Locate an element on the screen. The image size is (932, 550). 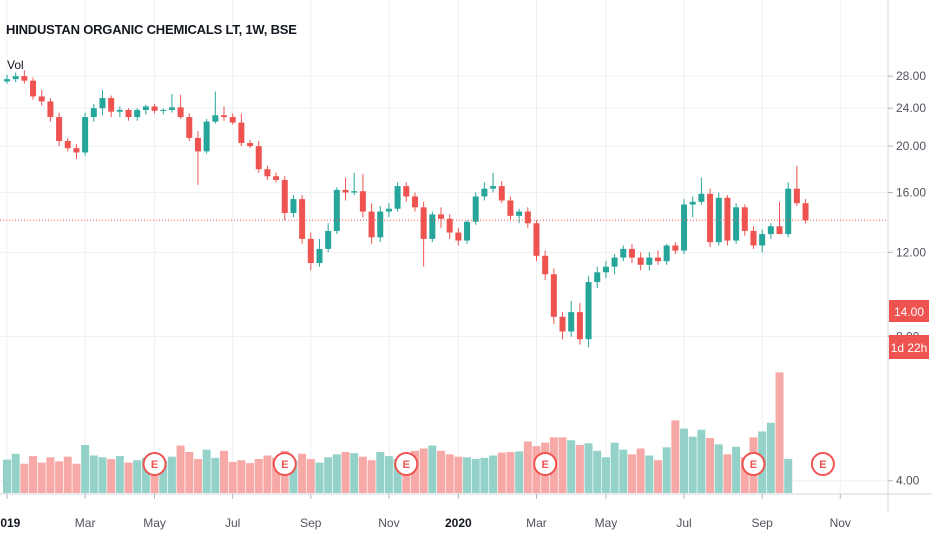
price-tick-label: 16.00 is located at coordinates (911, 193).